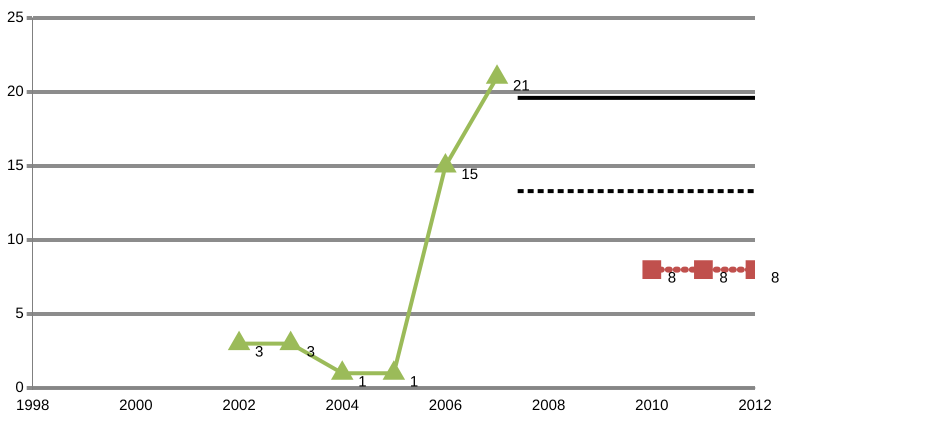  I want to click on y-tick-label: 10, so click(15, 239).